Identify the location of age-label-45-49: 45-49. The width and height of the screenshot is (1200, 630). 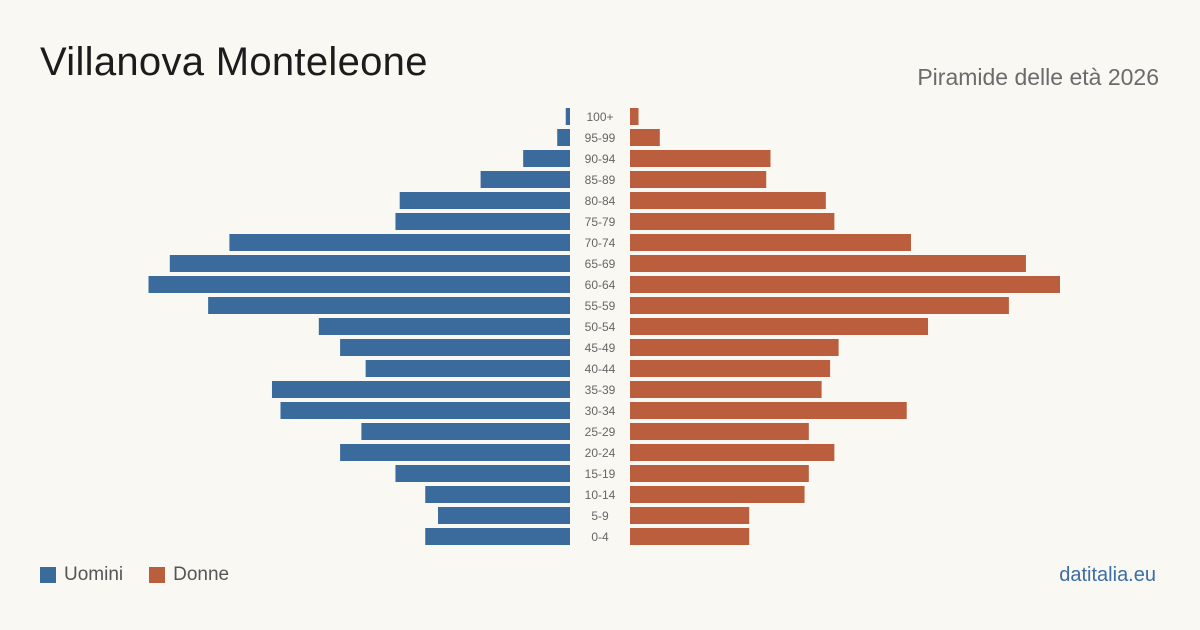
(600, 348).